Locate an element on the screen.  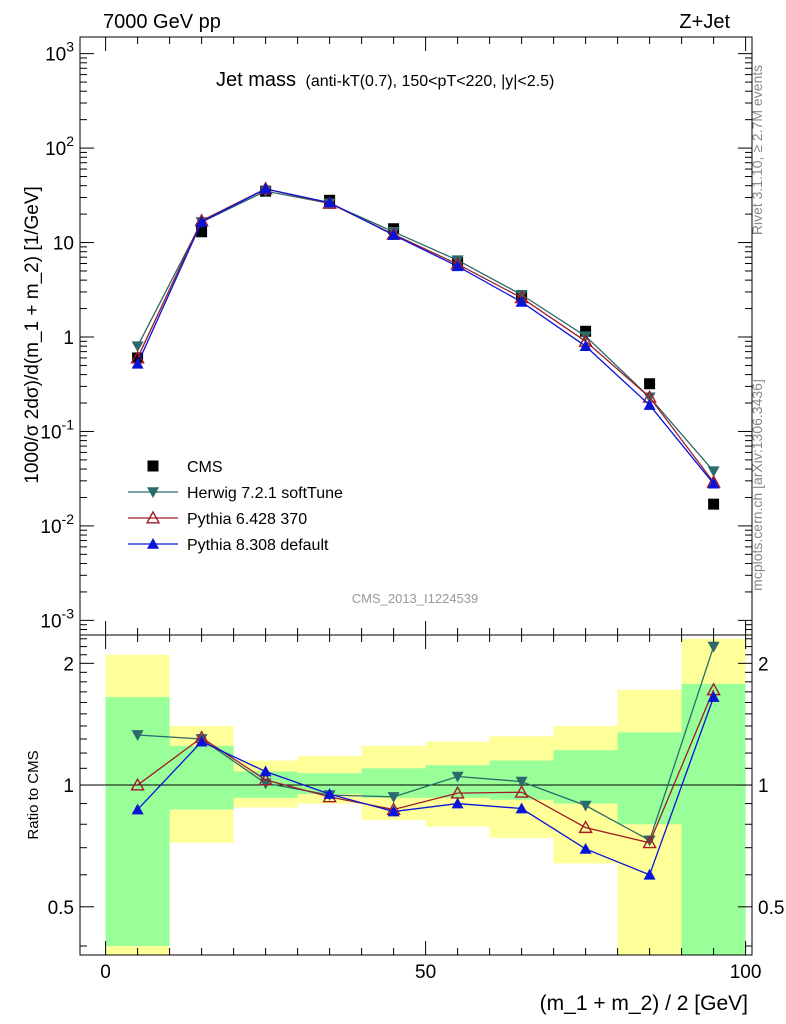
upper-y-tick-label: 10³ is located at coordinates (59, 52).